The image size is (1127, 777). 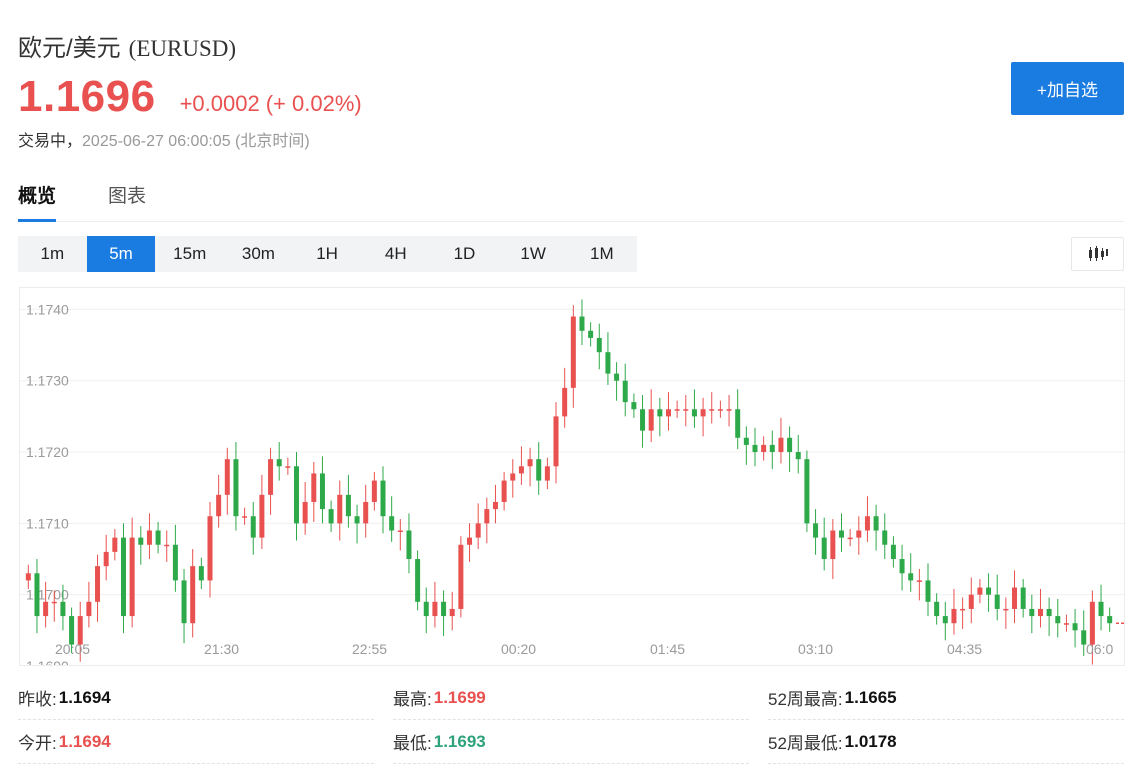 I want to click on stat-label: 最高:, so click(x=412, y=699).